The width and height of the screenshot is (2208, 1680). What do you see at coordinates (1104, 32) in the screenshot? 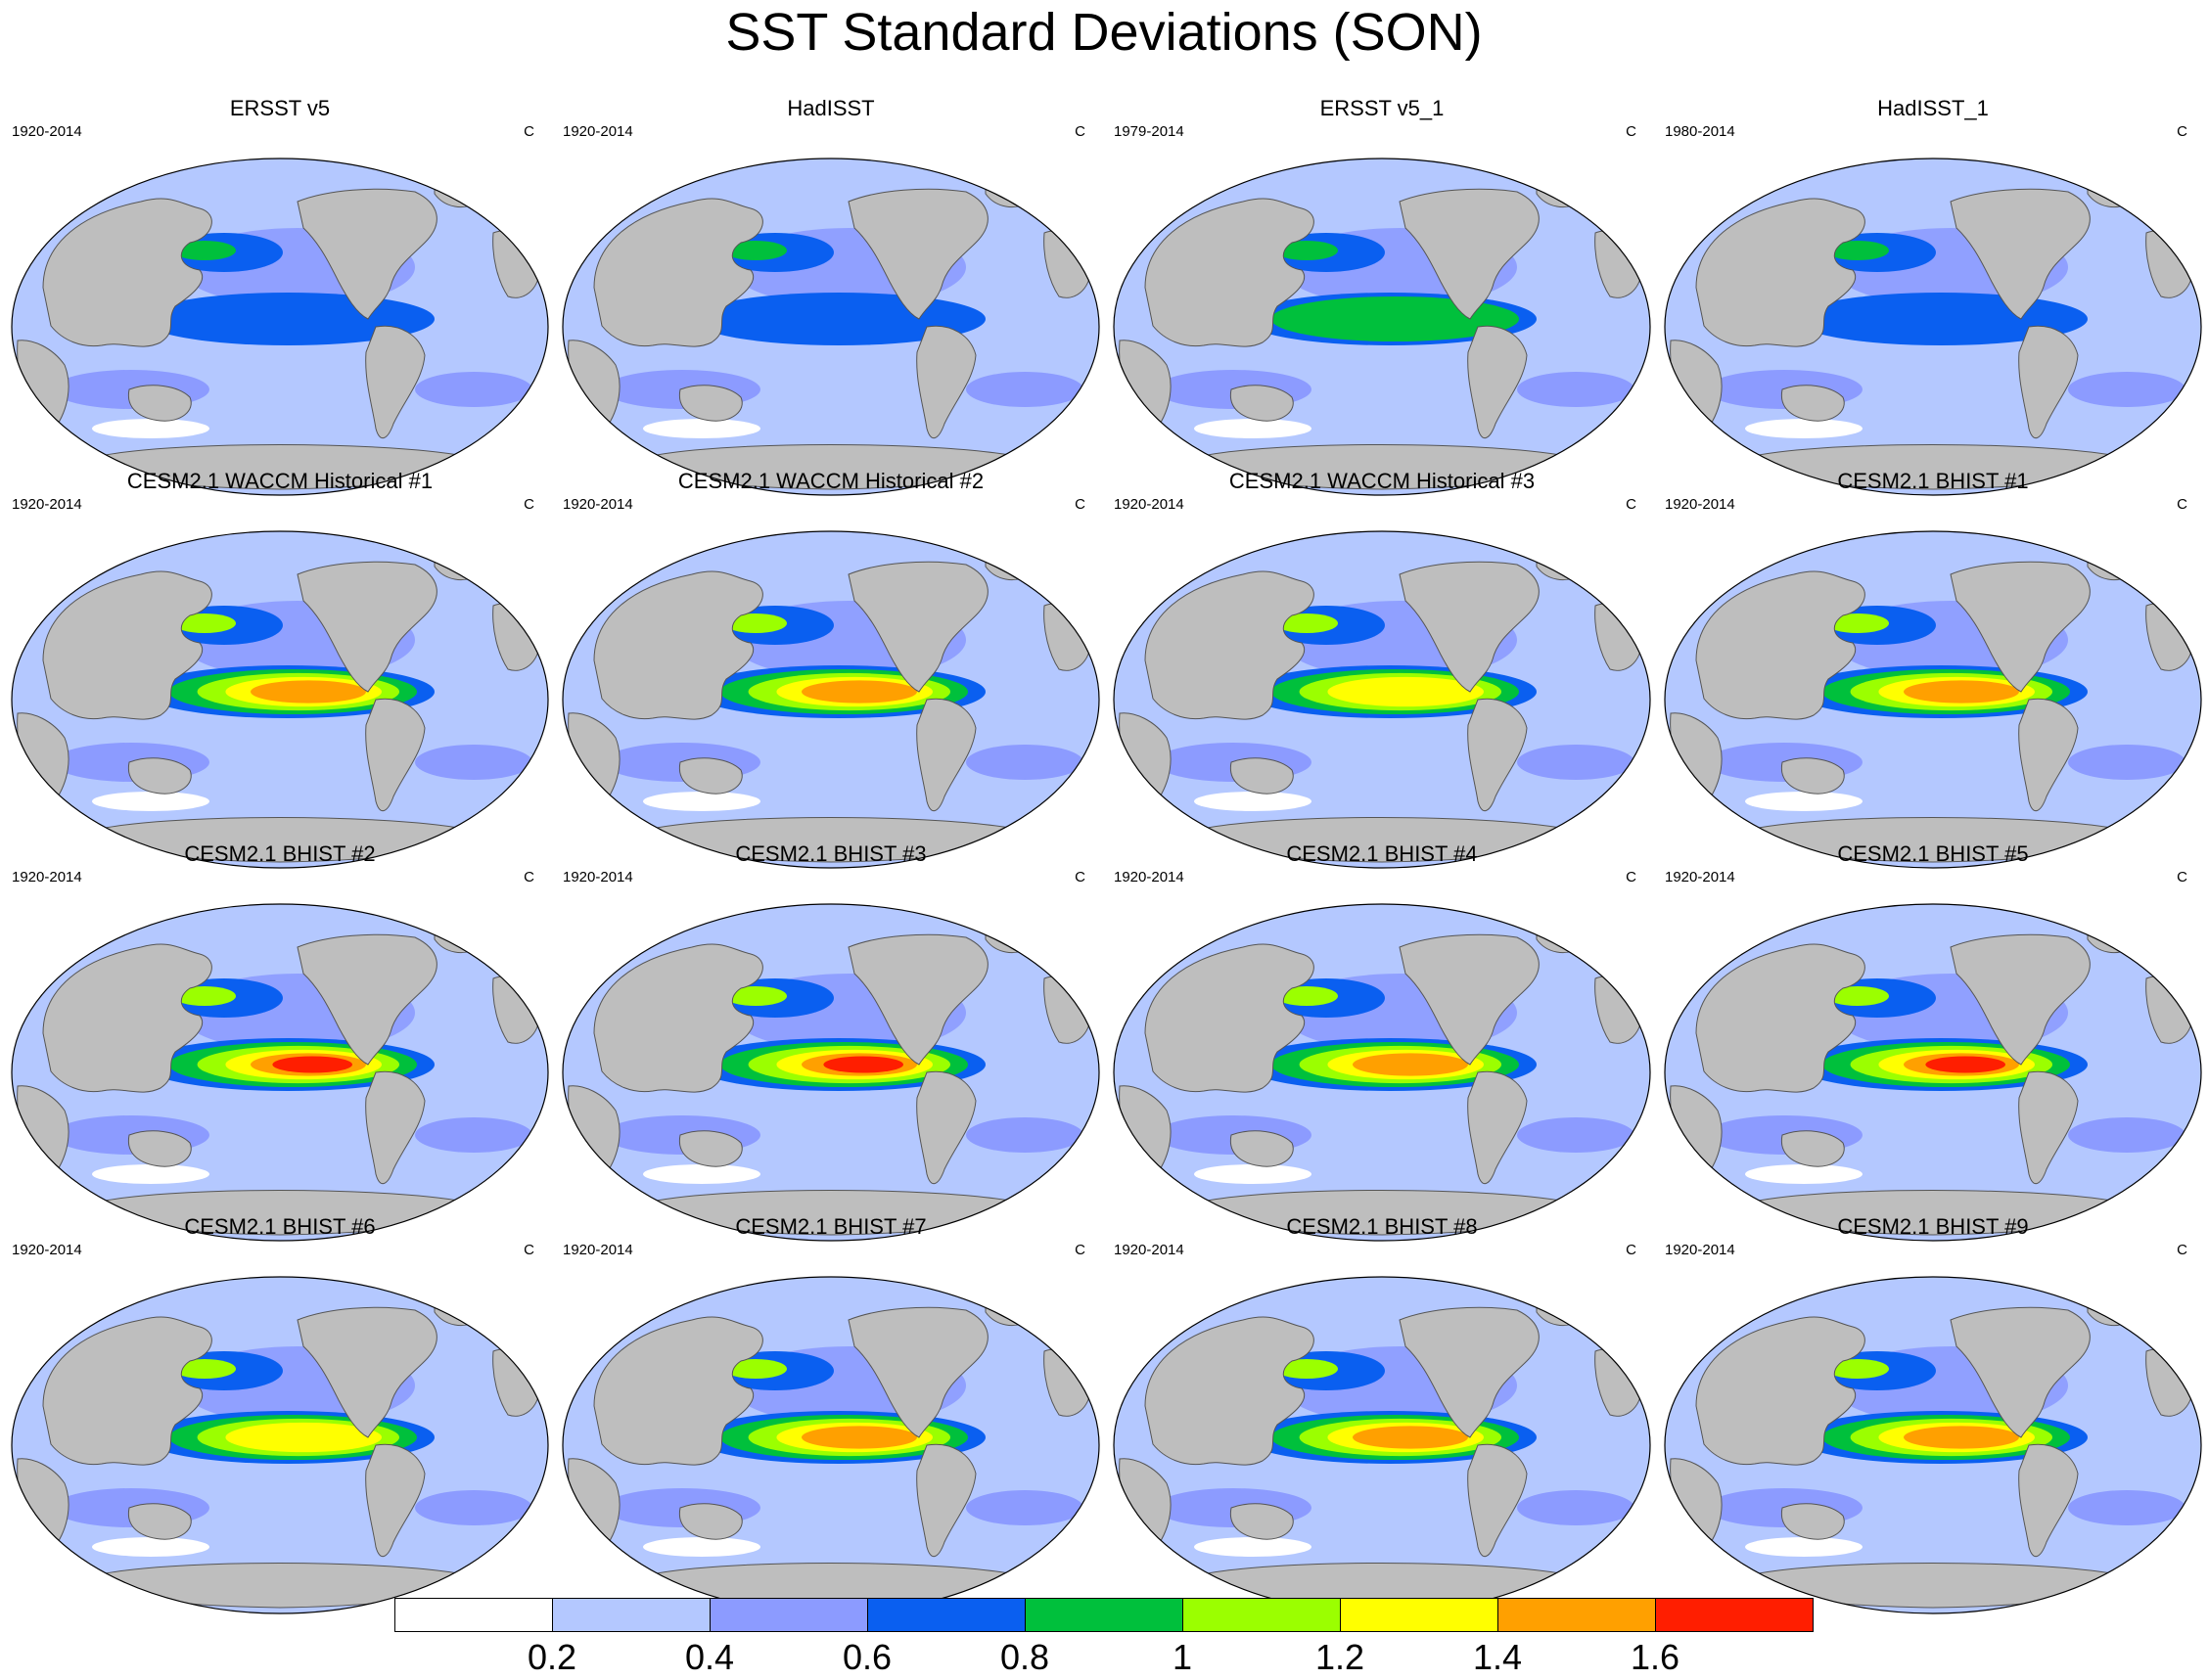
I see `figure-title: SST Standard Deviations (SON)` at bounding box center [1104, 32].